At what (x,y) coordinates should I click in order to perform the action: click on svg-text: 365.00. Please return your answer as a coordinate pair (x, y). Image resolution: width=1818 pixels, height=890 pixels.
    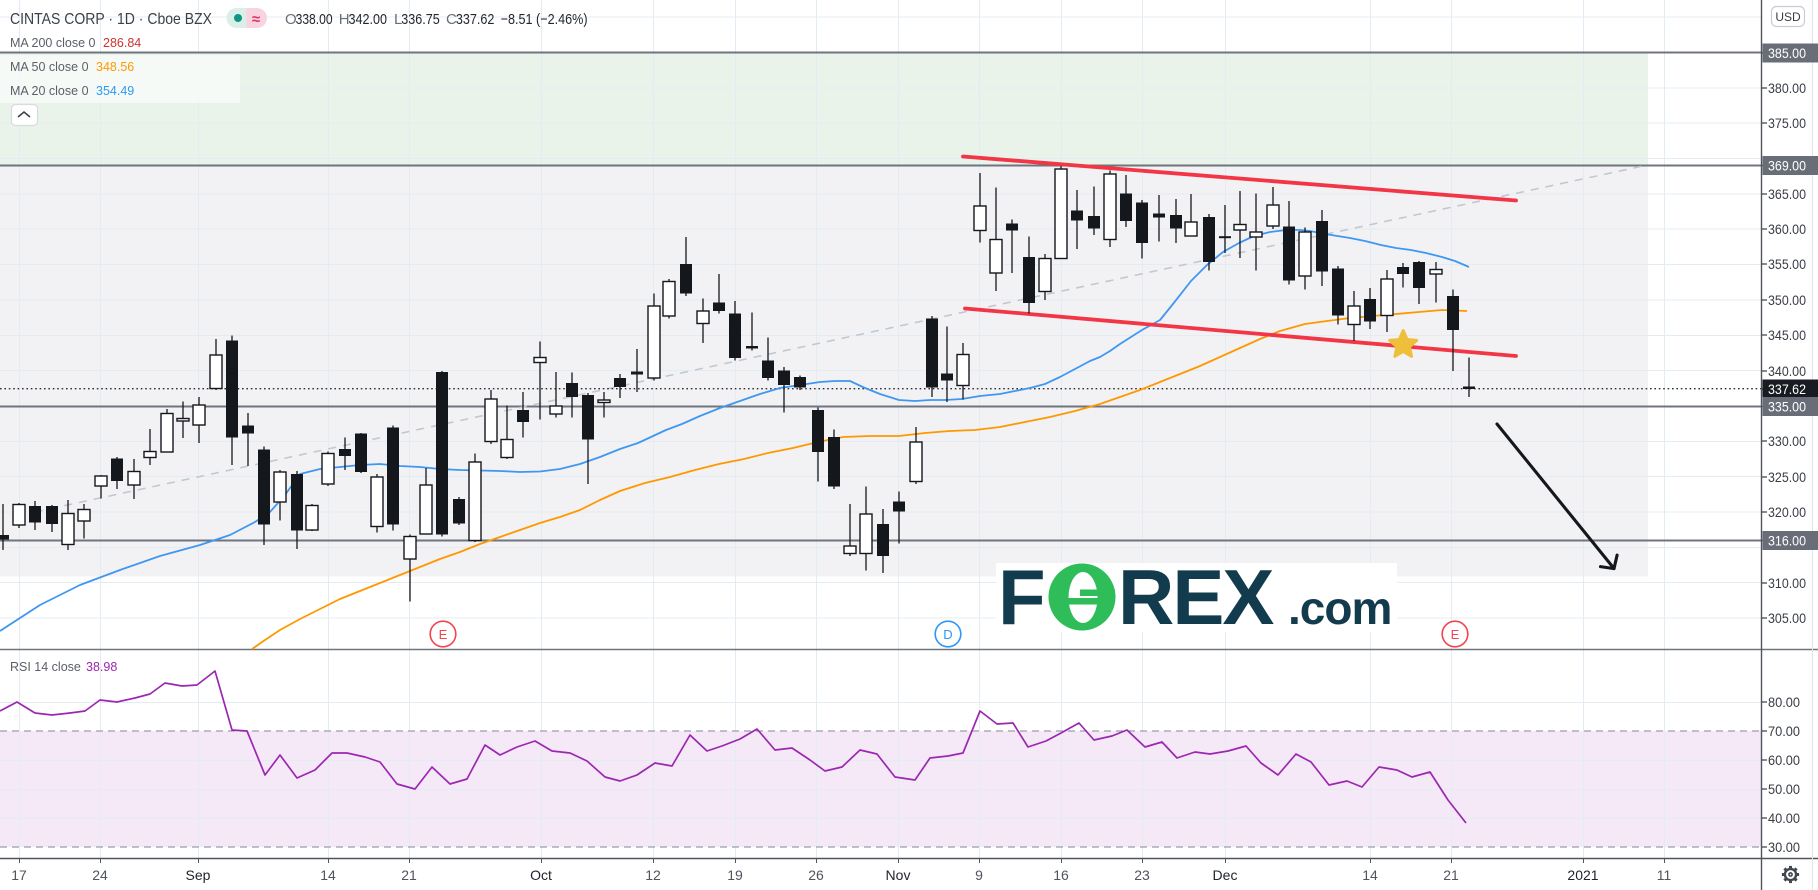
    Looking at the image, I should click on (1787, 194).